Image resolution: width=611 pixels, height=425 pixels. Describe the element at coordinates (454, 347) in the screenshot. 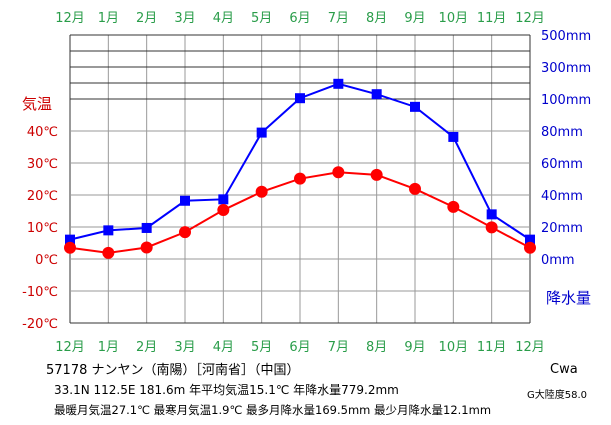

I see `month-label-bottom: 10月` at that location.